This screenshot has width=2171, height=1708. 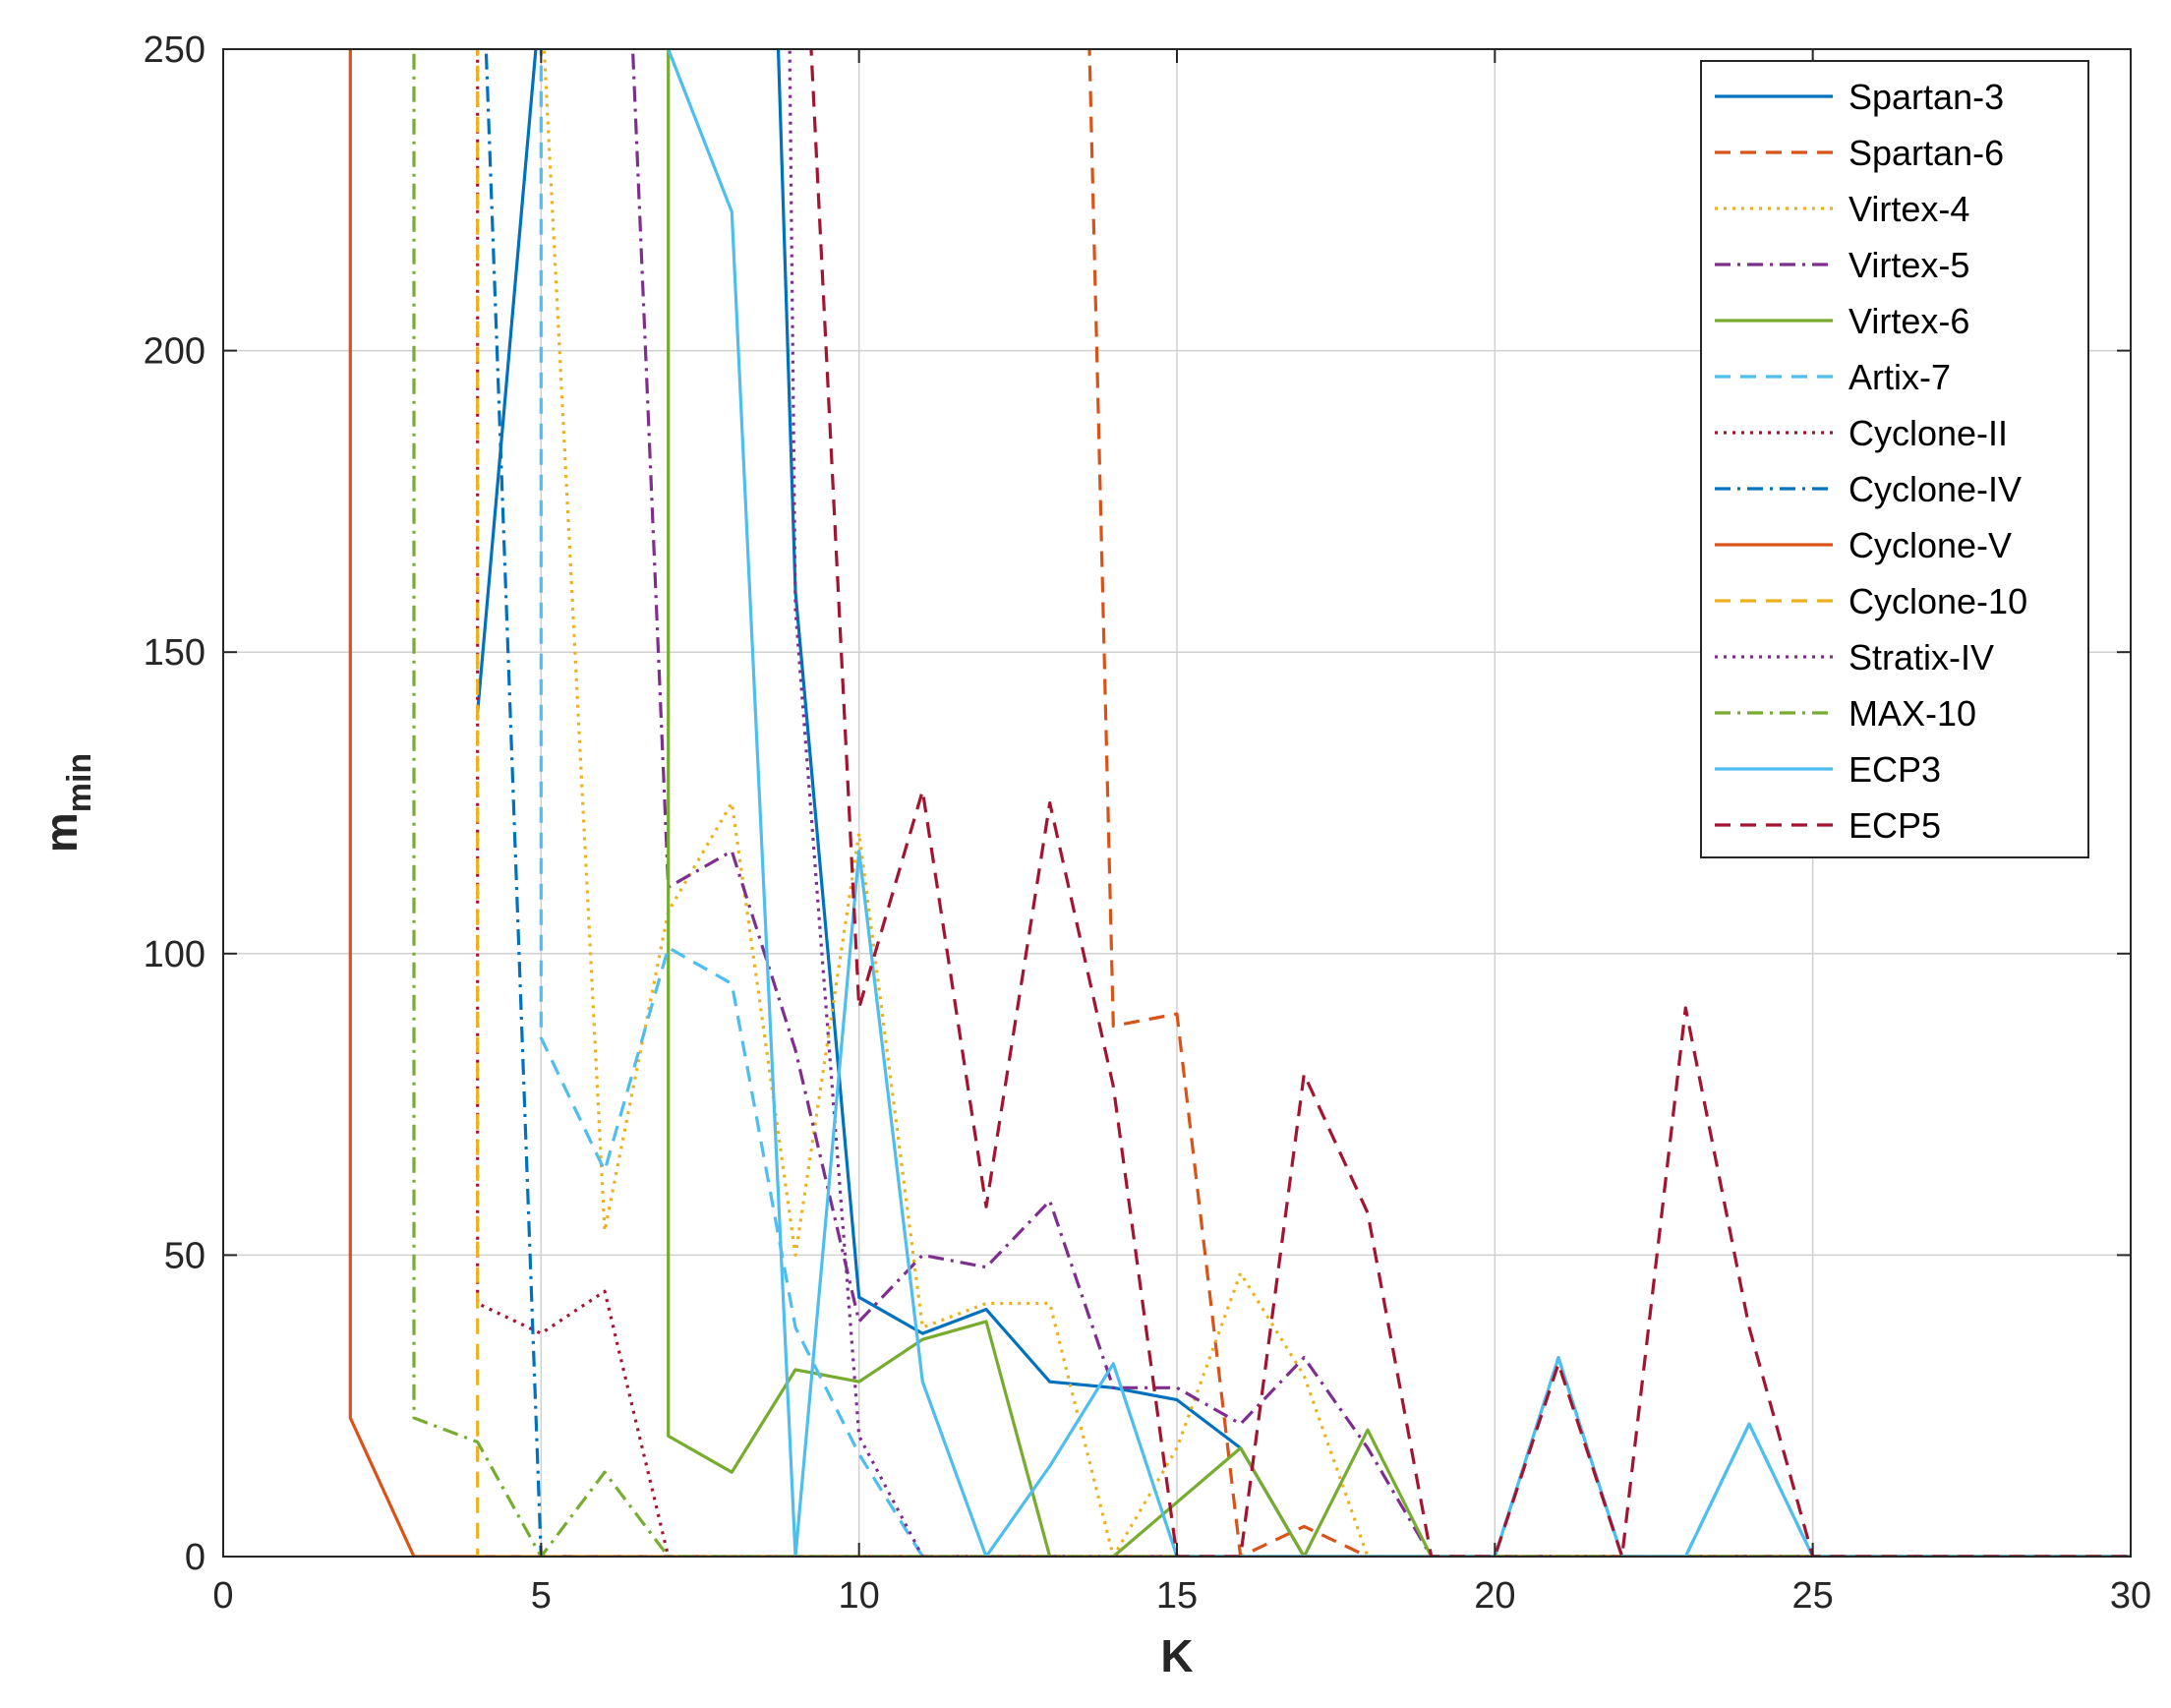 What do you see at coordinates (1176, 1656) in the screenshot?
I see `x-axis-label: K` at bounding box center [1176, 1656].